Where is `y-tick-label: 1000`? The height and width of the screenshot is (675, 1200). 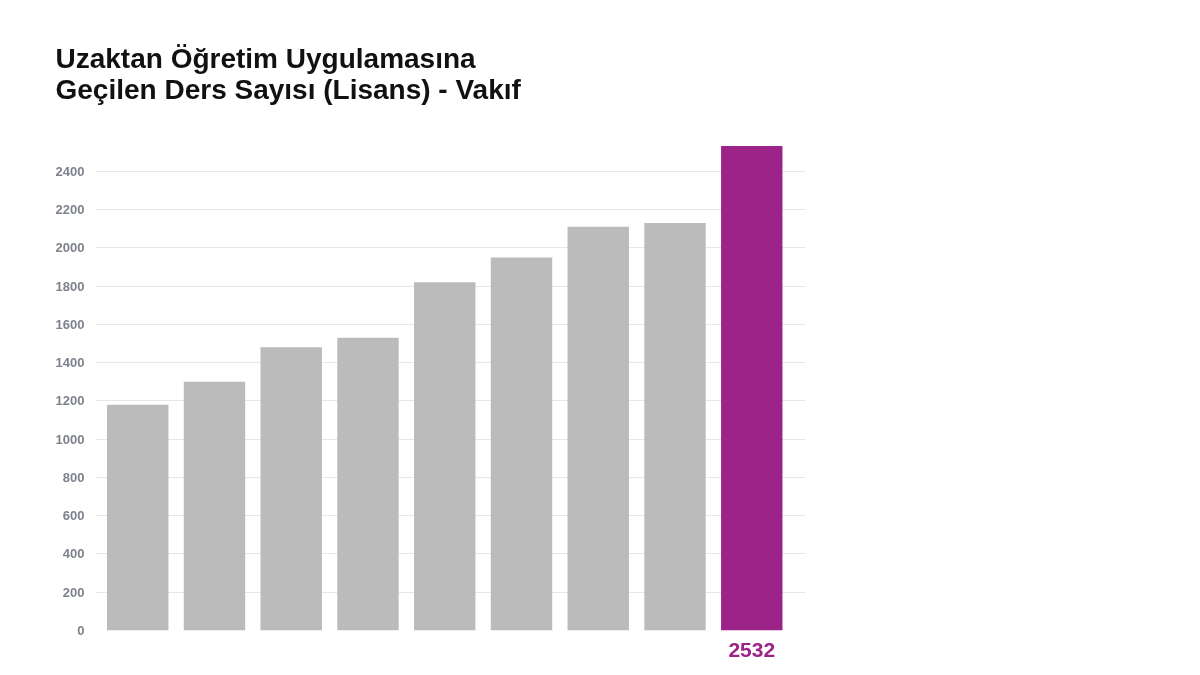
y-tick-label: 1000 is located at coordinates (70, 439).